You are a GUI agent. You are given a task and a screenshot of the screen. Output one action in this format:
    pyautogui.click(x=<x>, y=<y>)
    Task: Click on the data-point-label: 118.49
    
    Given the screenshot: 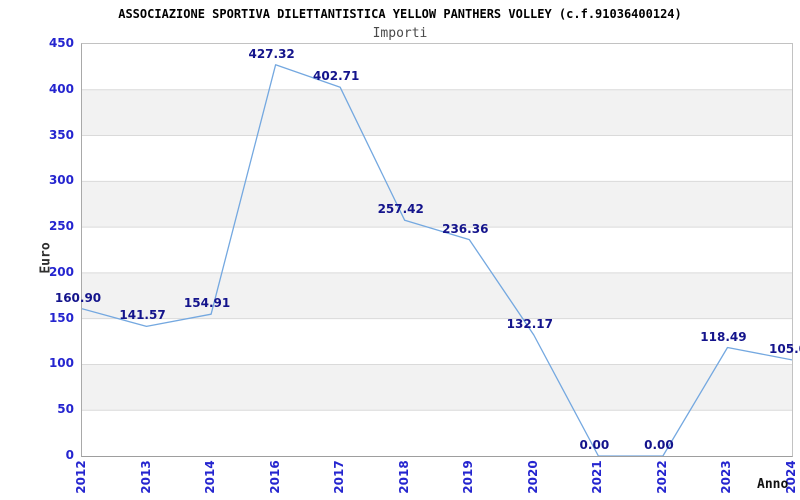 What is the action you would take?
    pyautogui.click(x=723, y=336)
    